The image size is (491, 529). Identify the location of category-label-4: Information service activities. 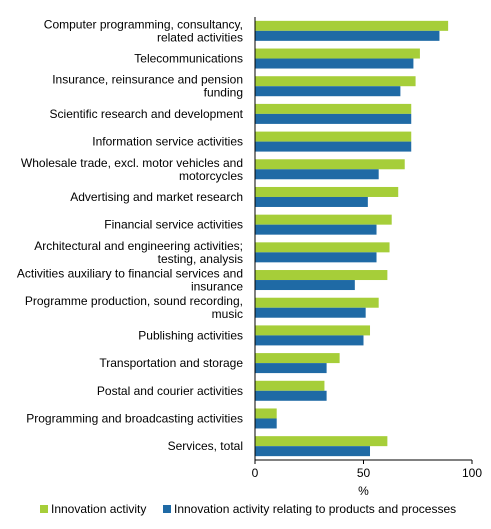
(167, 142).